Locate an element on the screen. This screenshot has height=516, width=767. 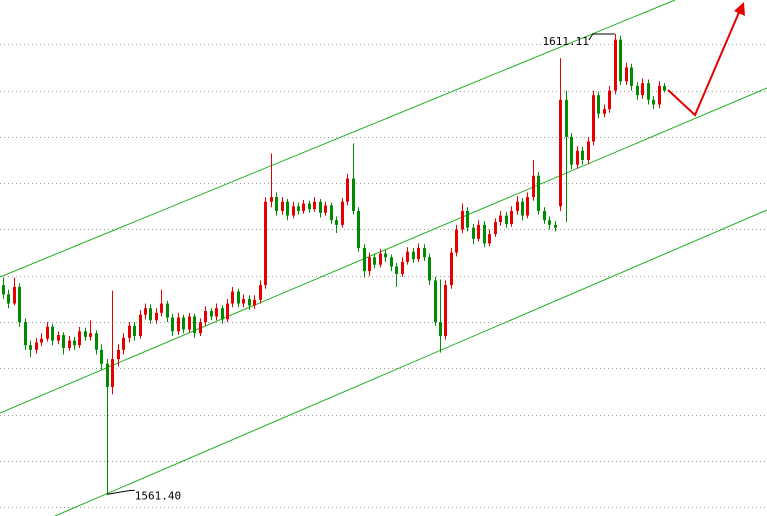
forecast-arrow is located at coordinates (706, 59).